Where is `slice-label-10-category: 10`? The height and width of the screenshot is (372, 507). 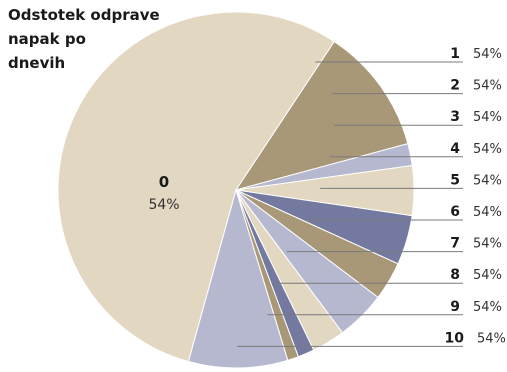
slice-label-10-category: 10 is located at coordinates (455, 338).